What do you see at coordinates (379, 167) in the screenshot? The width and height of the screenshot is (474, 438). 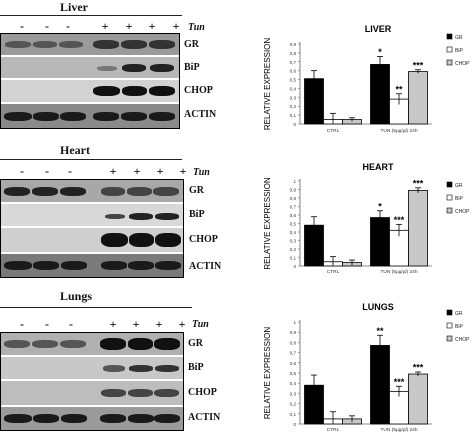 I see `chart-title: HEART` at bounding box center [379, 167].